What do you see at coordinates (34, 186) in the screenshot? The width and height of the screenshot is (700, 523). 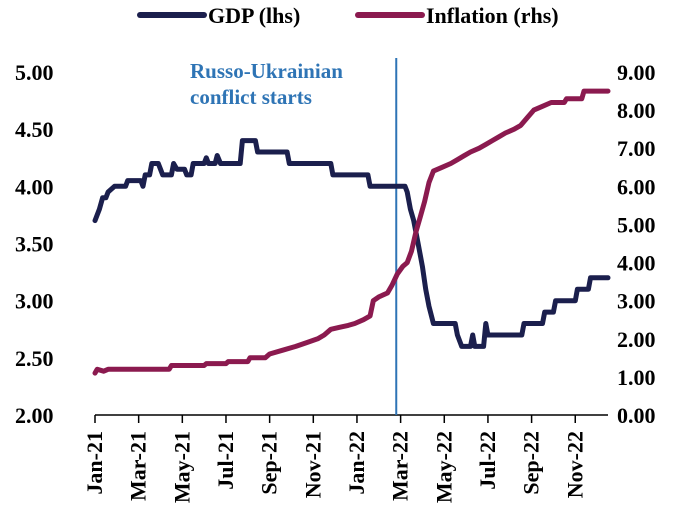 I see `y-left-tick-label: 4.00` at bounding box center [34, 186].